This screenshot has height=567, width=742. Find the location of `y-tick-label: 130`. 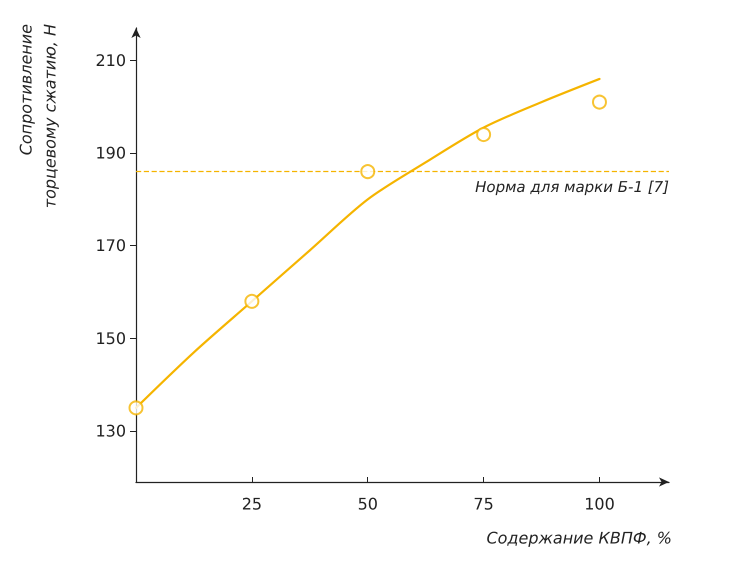

y-tick-label: 130 is located at coordinates (110, 431).